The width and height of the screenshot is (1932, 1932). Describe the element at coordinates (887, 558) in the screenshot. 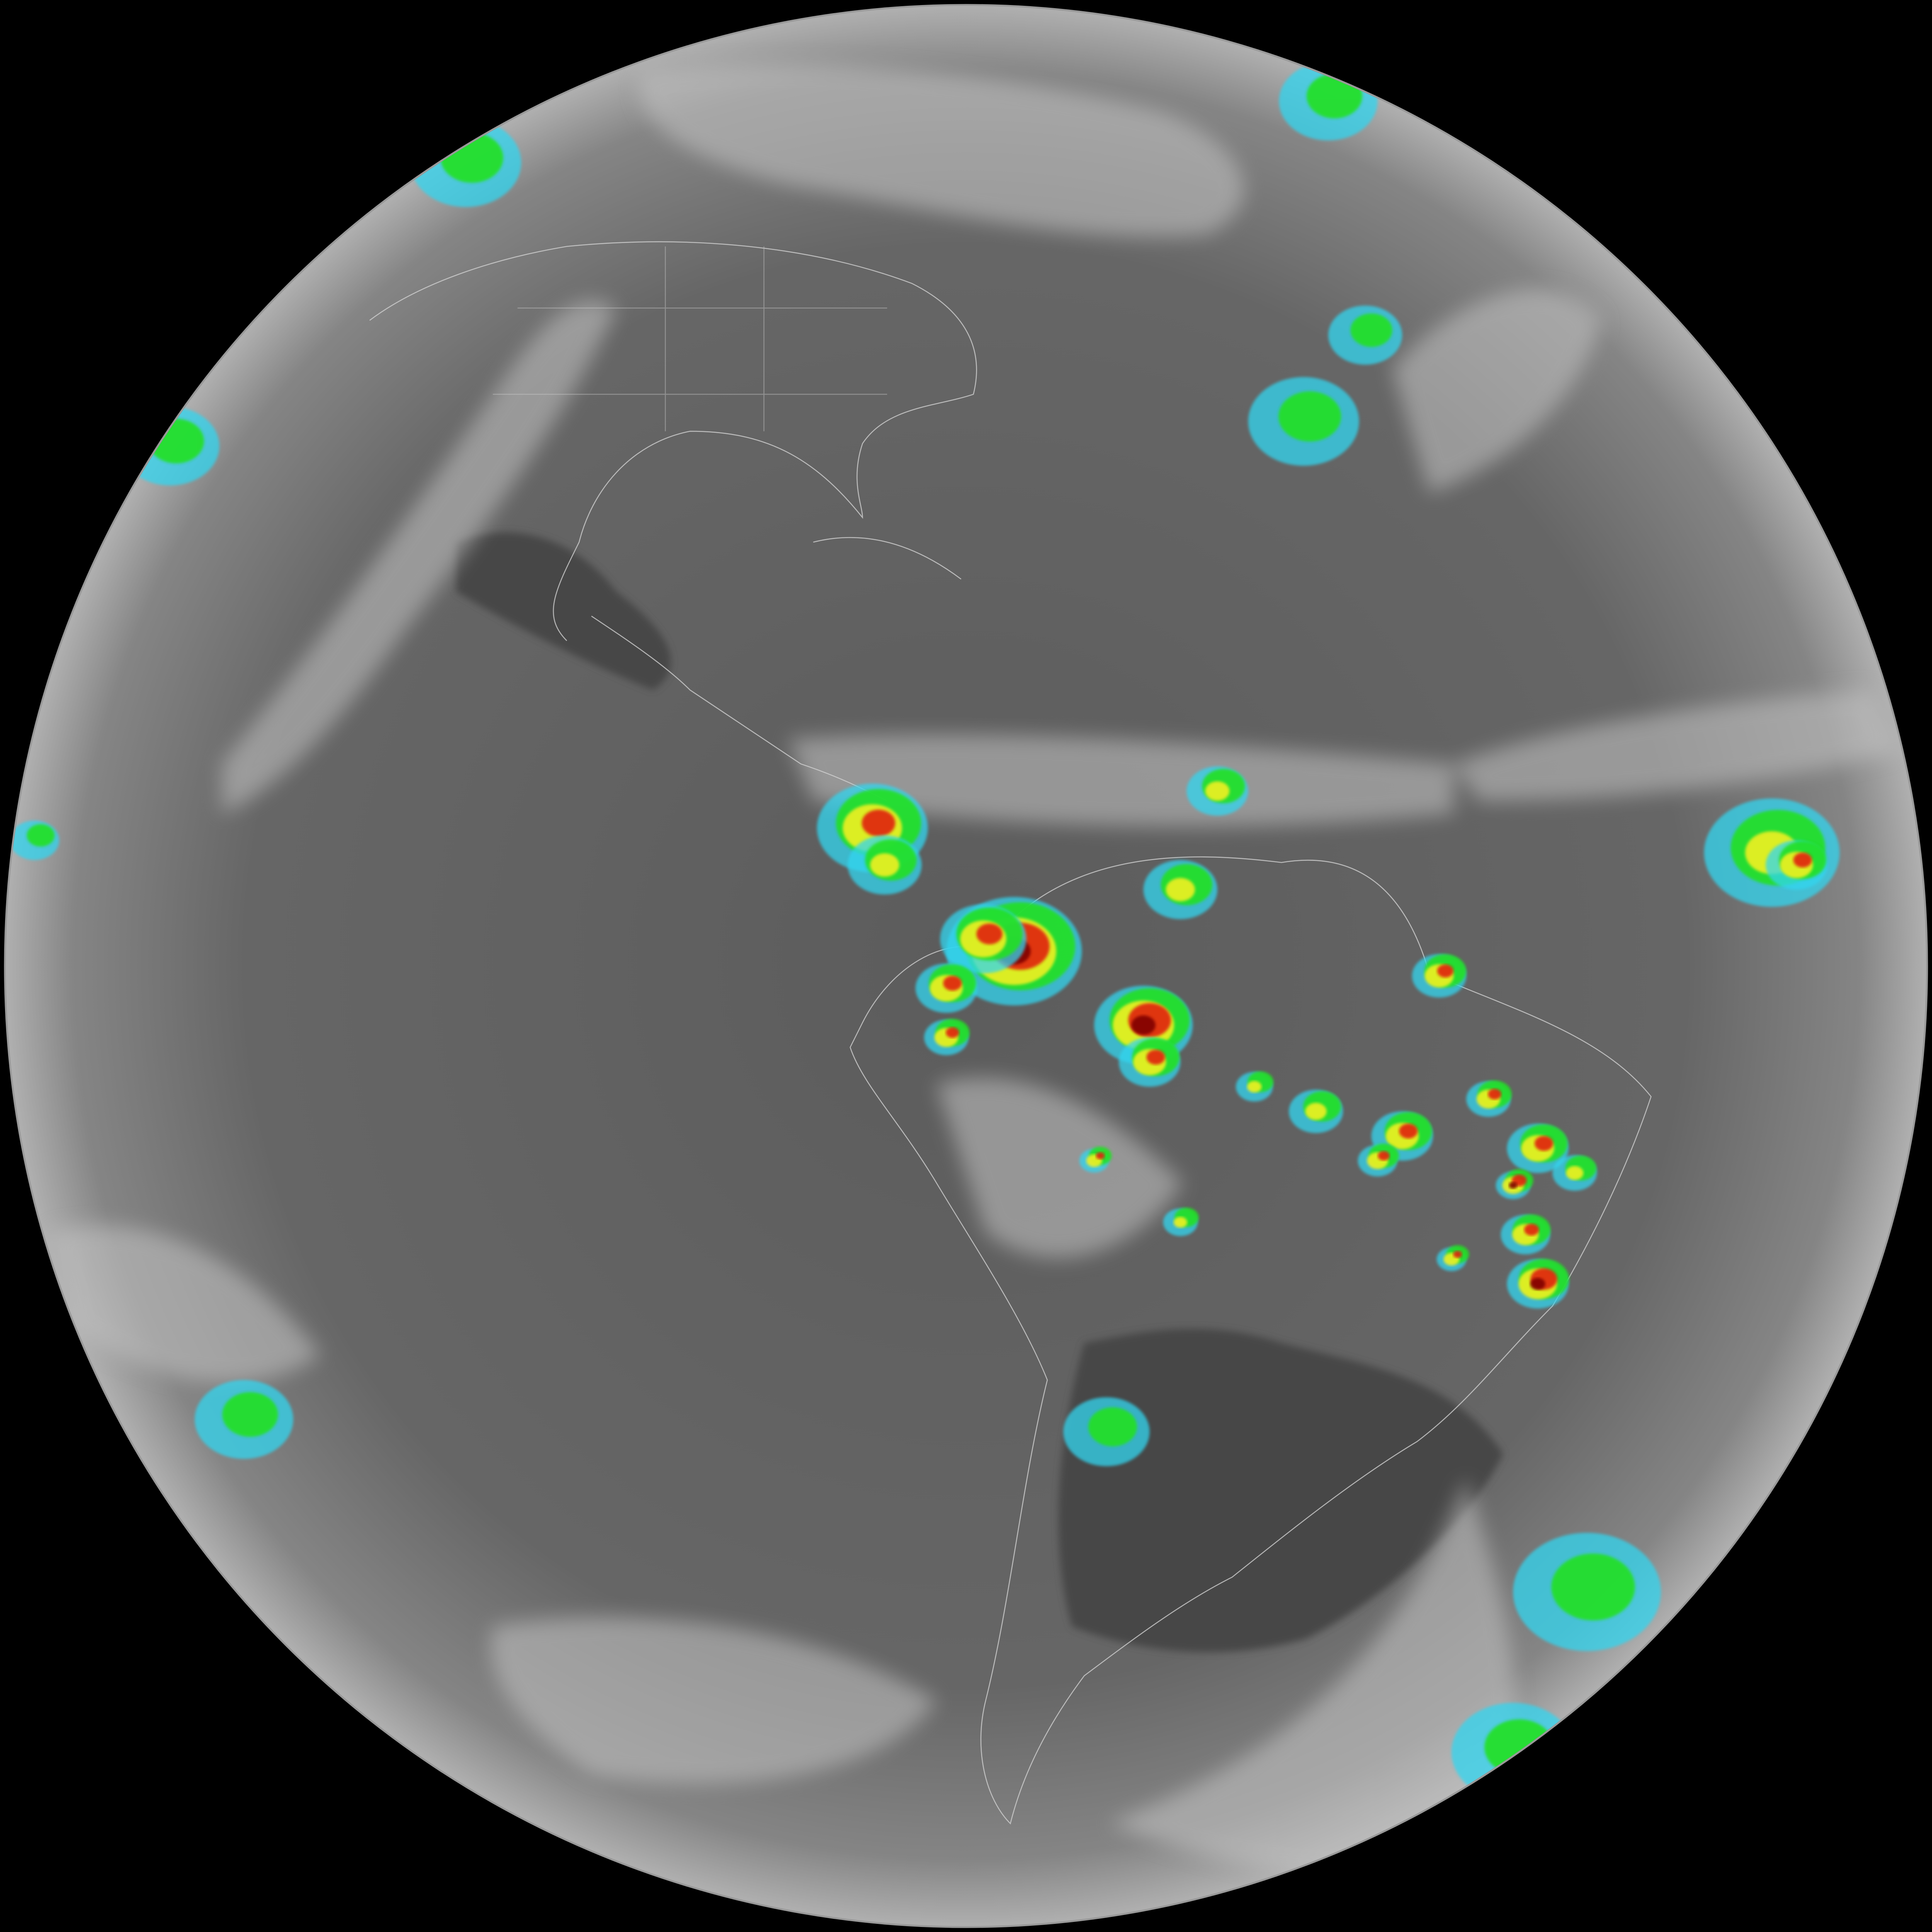

I see `cuba-outline` at that location.